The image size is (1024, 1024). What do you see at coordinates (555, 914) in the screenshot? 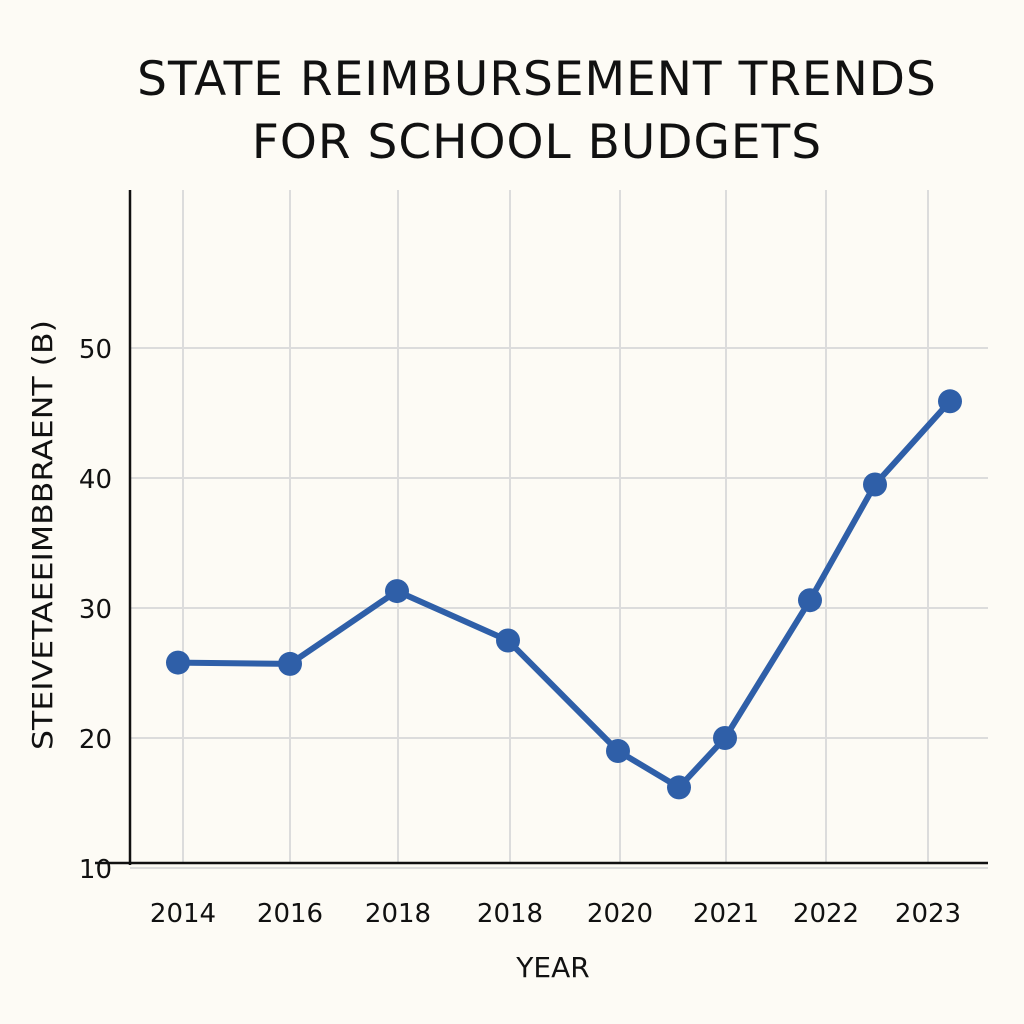
I see `x-tick-labels: 2014 2016 2018 2018 2020 2021 2022 2023` at bounding box center [555, 914].